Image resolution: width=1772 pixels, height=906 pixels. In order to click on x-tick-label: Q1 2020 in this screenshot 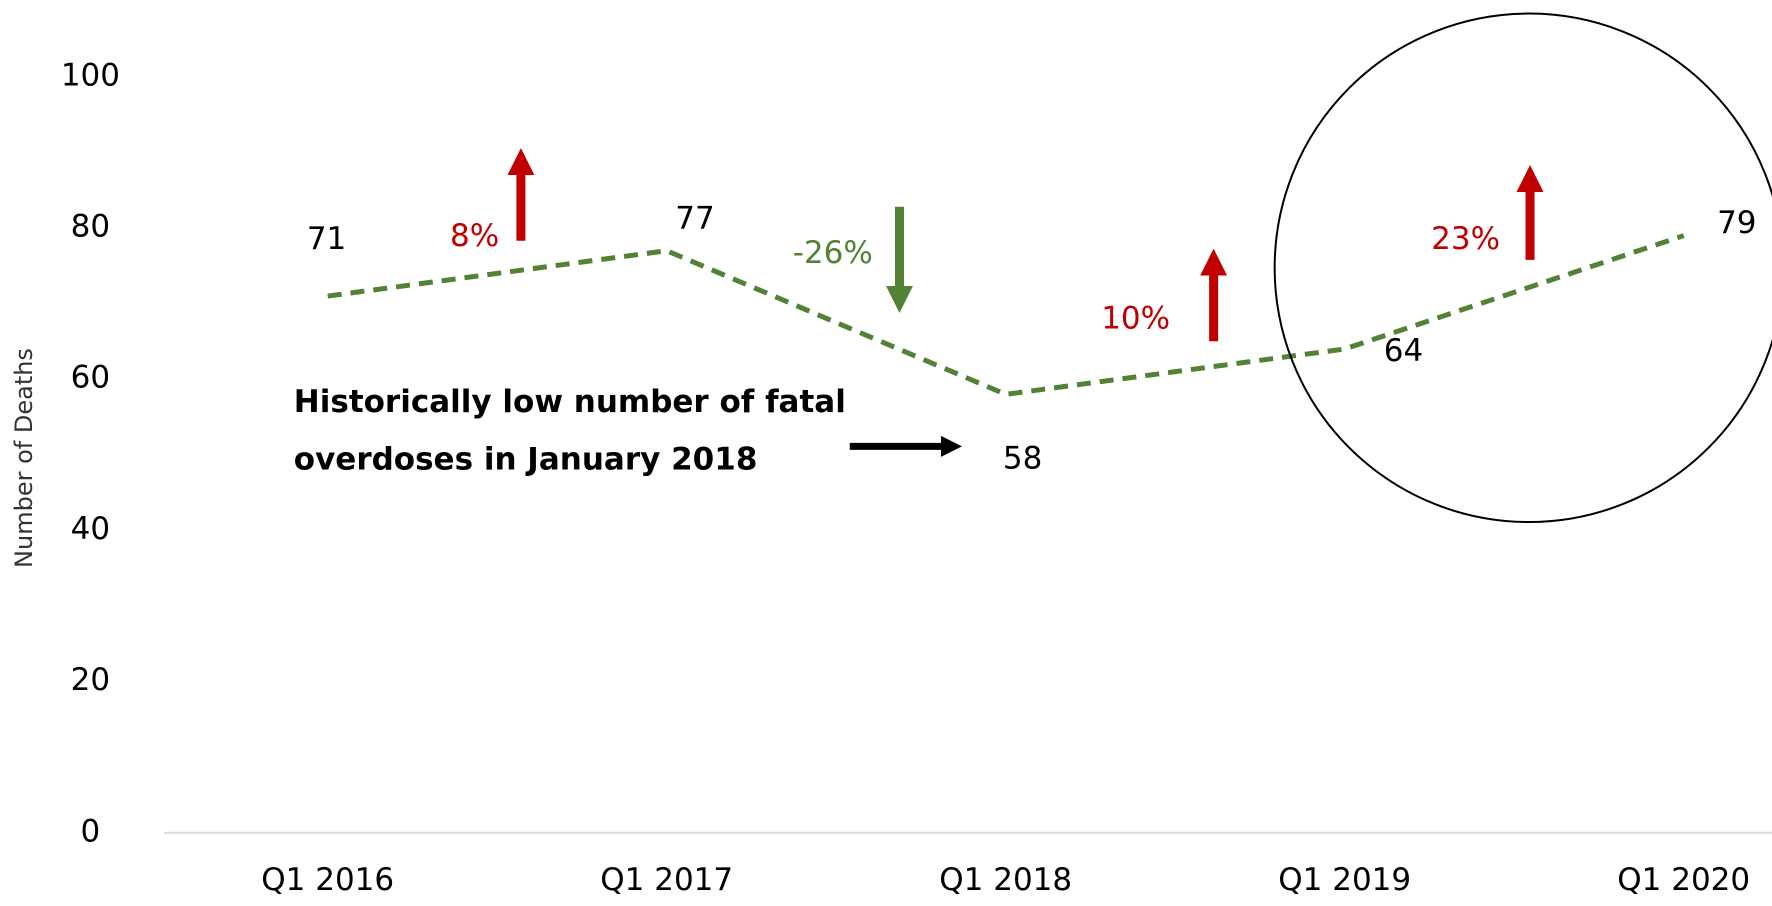, I will do `click(1683, 880)`.